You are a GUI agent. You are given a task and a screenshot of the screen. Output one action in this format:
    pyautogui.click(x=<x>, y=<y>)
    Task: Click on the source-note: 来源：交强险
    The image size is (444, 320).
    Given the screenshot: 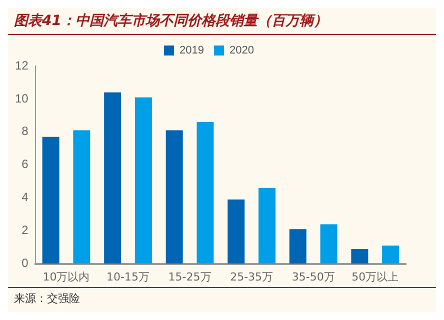 What is the action you would take?
    pyautogui.click(x=47, y=298)
    